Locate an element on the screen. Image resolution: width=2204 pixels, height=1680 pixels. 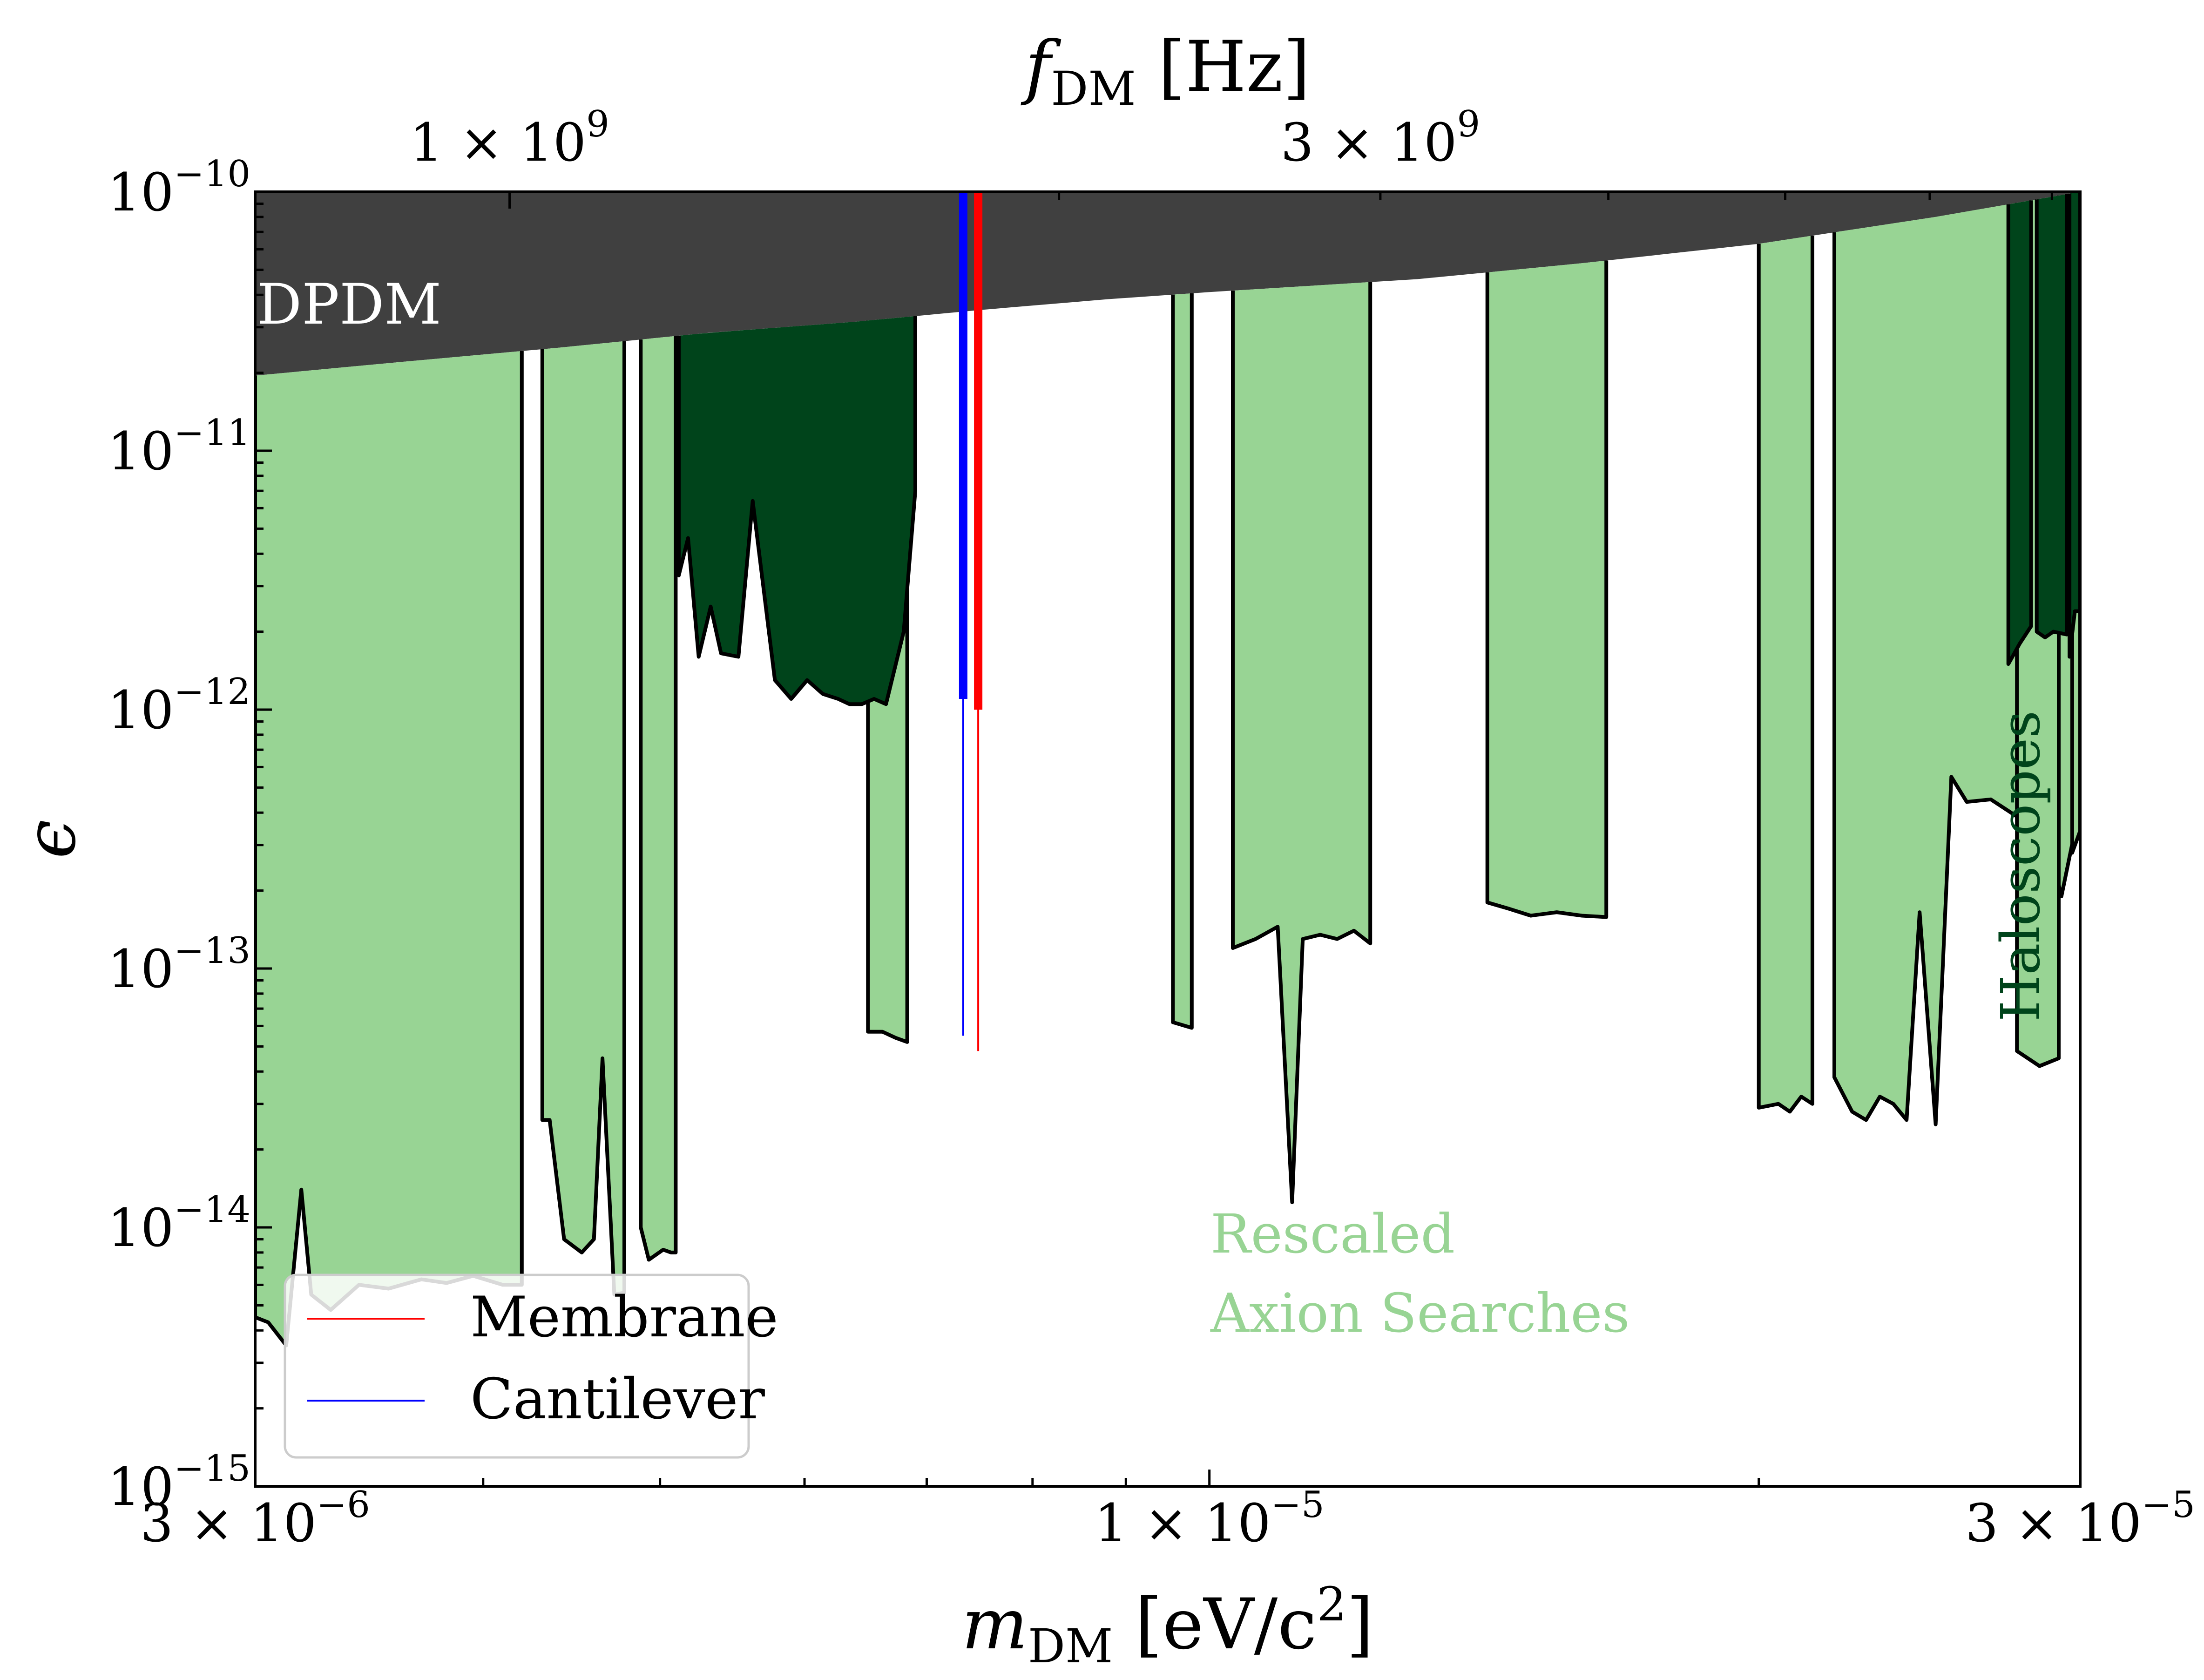
x-tick-label: 1 × 10⁻⁵ is located at coordinates (1210, 1519).